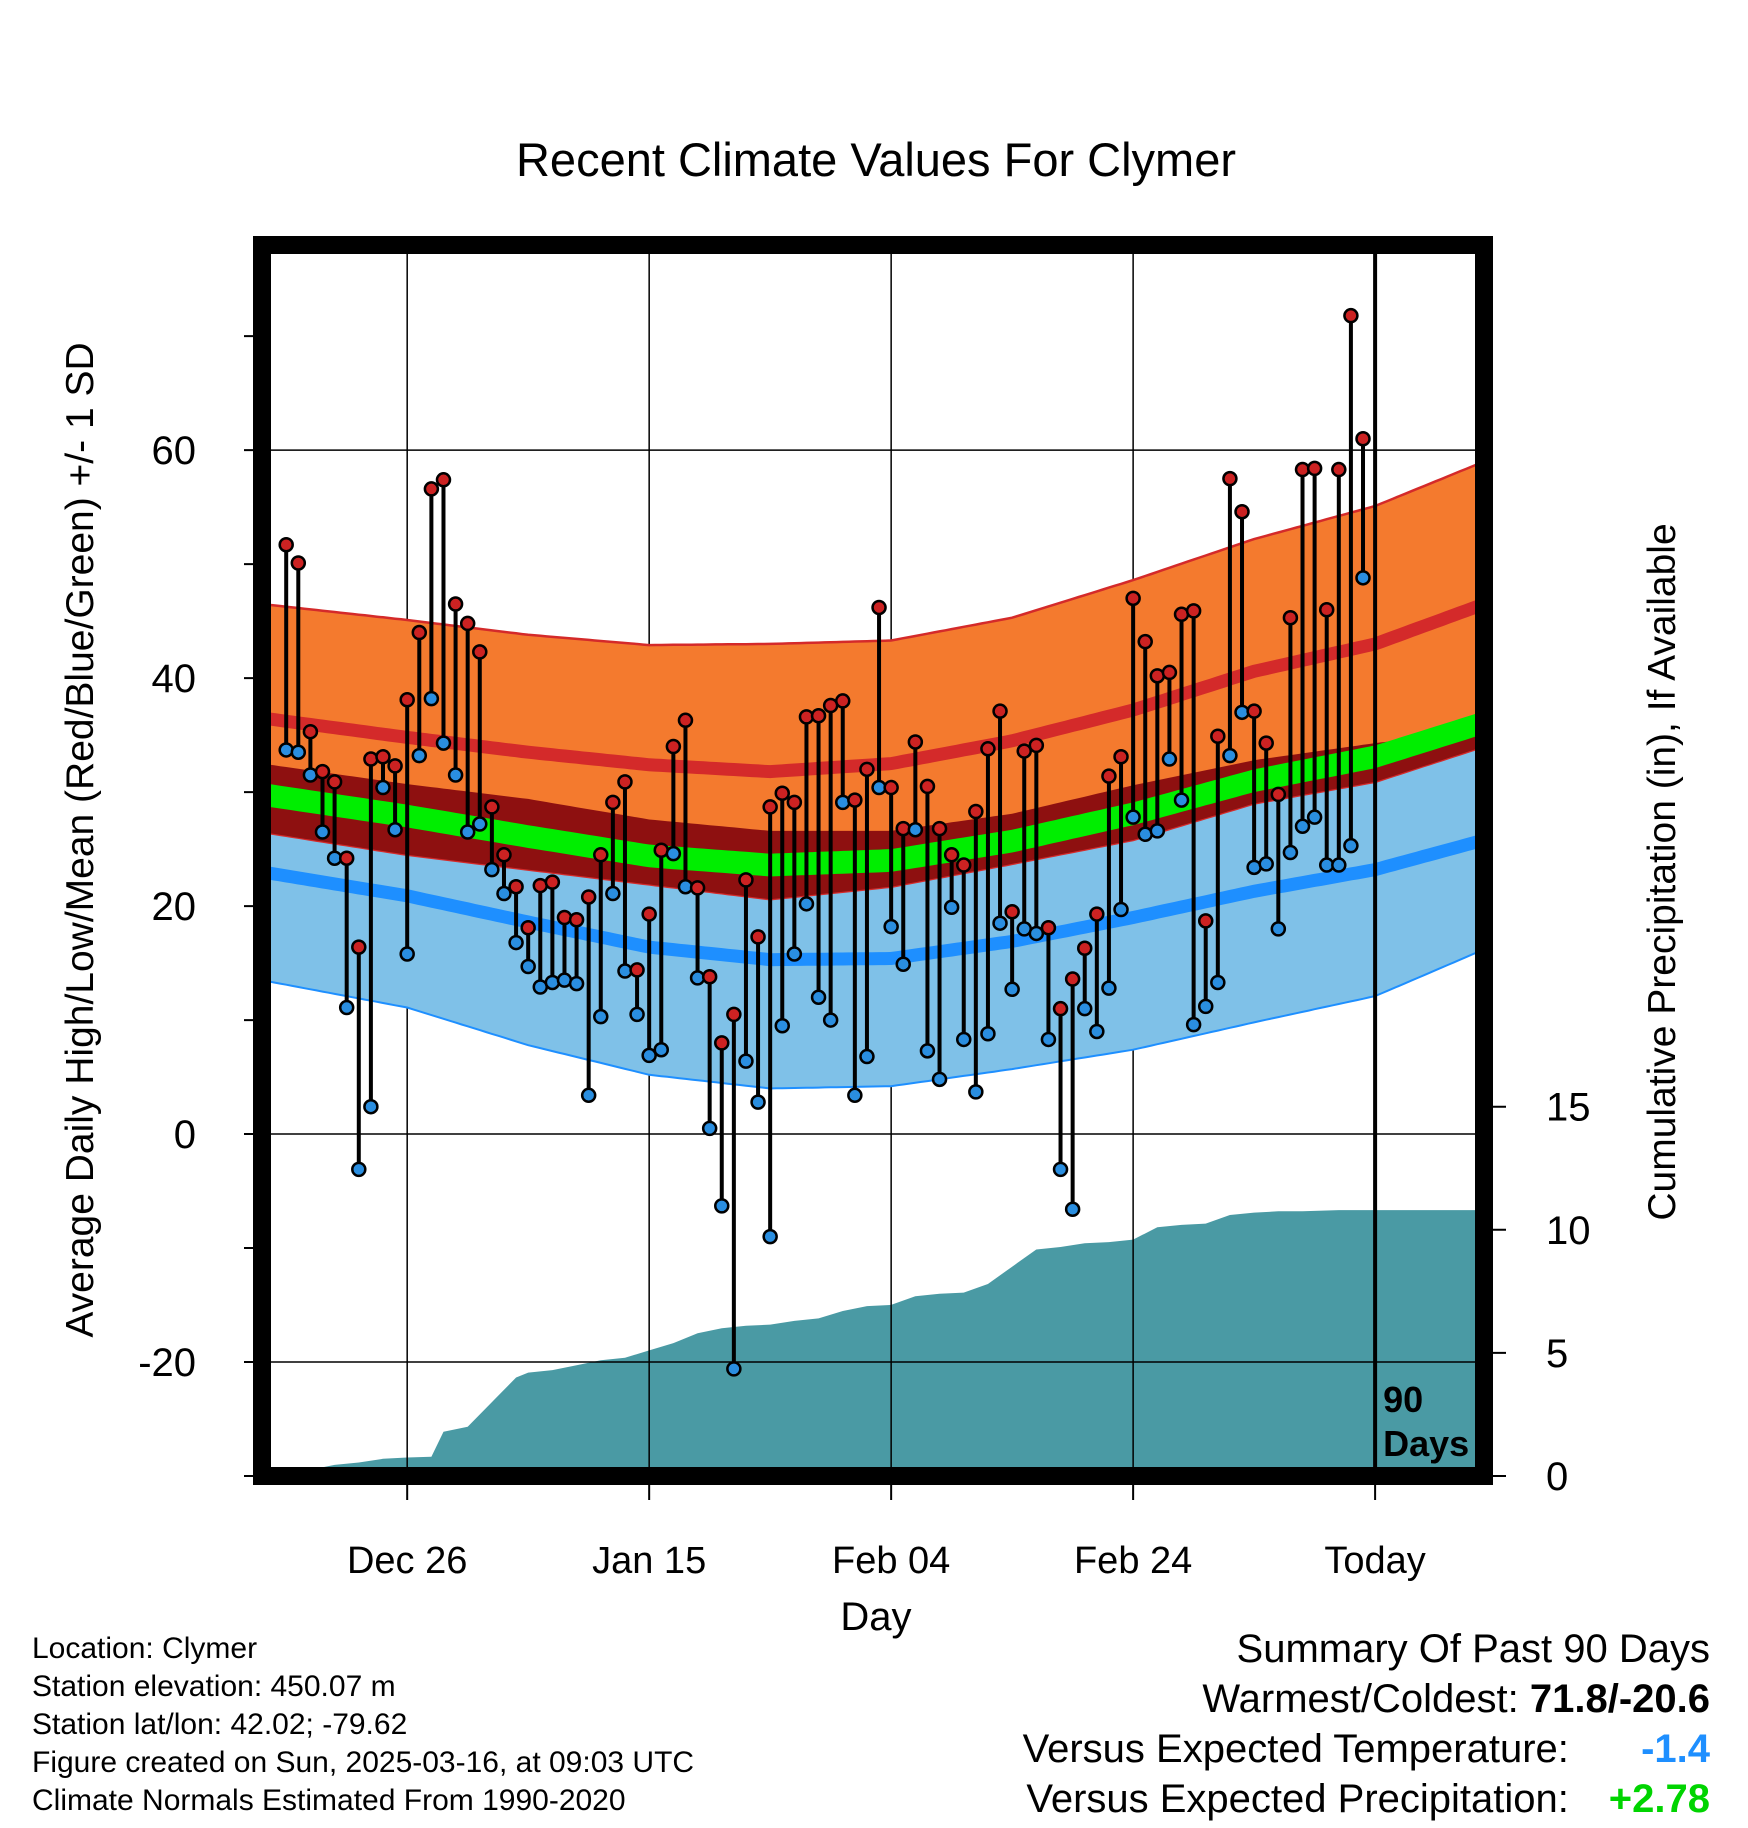 The height and width of the screenshot is (1828, 1748). What do you see at coordinates (1619, 1699) in the screenshot?
I see `warm-cold-value: 71.8/-20.6` at bounding box center [1619, 1699].